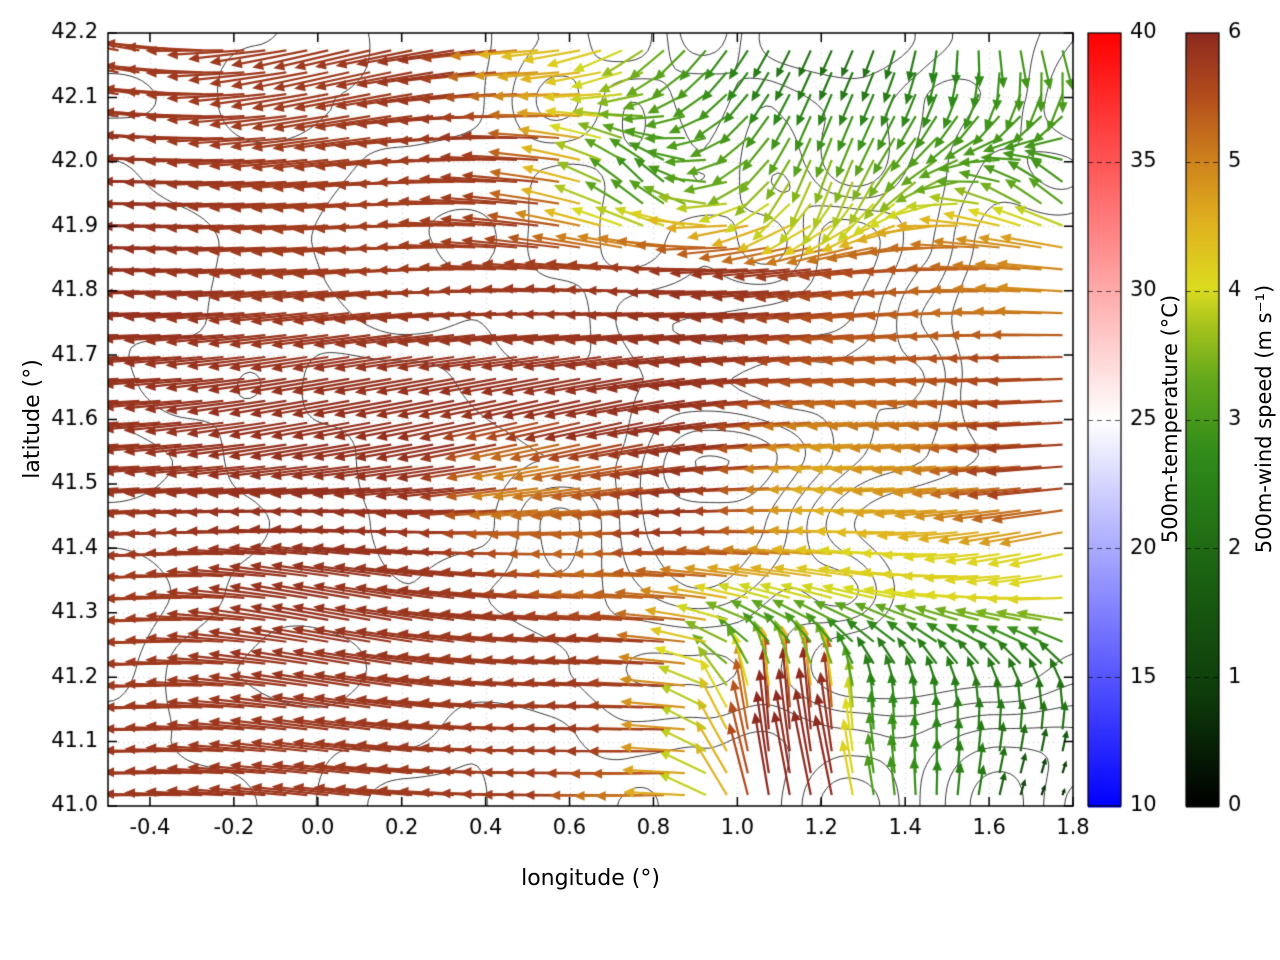 This screenshot has width=1280, height=960. What do you see at coordinates (32, 419) in the screenshot?
I see `y-axis-label: latitude (°)` at bounding box center [32, 419].